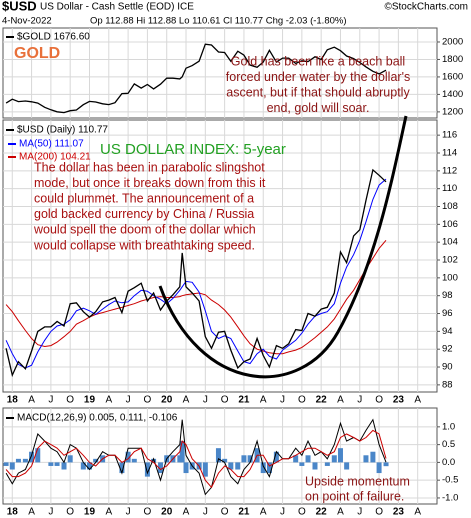 This screenshot has height=518, width=471. What do you see at coordinates (450, 497) in the screenshot?
I see `y-tick-label: -1.0` at bounding box center [450, 497].